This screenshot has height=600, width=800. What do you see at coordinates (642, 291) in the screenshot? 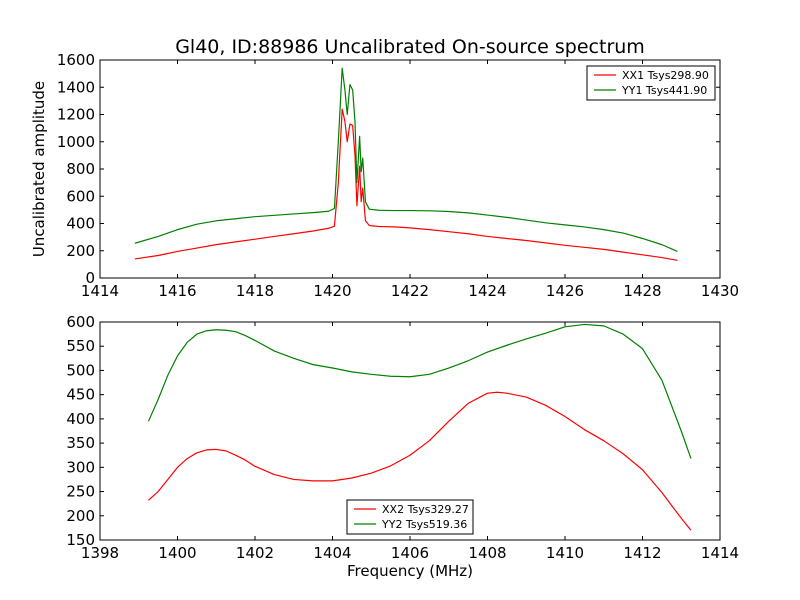
I see `top-x-tick-label-7: 1428` at bounding box center [642, 291].